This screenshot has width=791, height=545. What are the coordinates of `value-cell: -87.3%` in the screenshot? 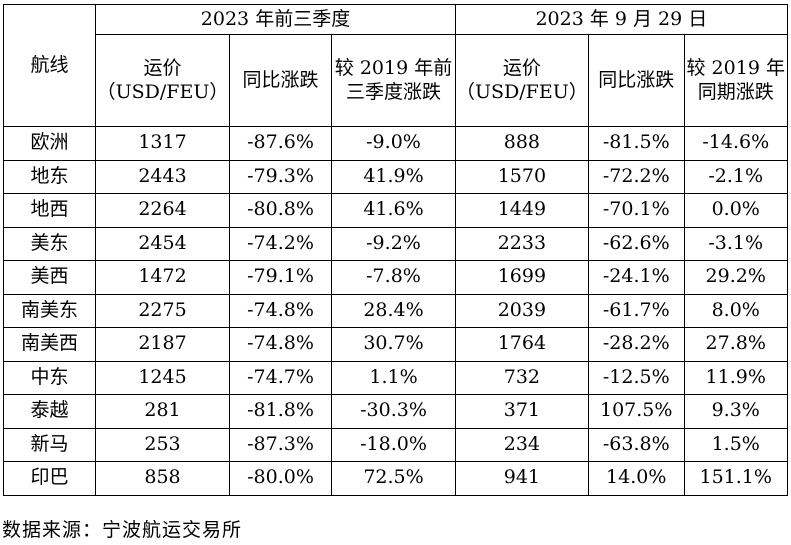 It's located at (280, 444).